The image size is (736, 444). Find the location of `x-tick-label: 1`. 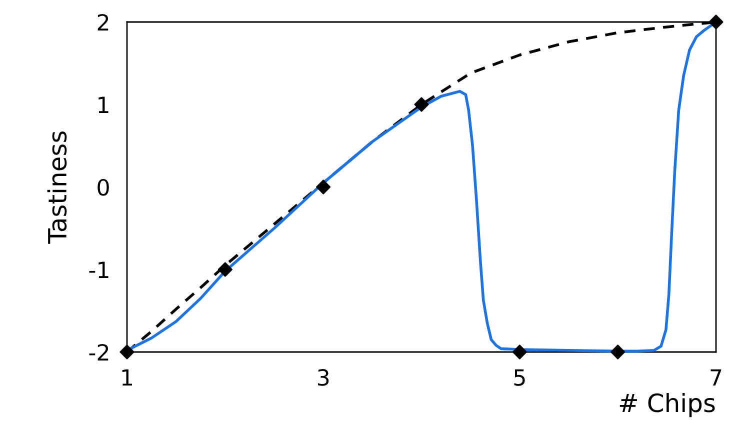

x-tick-label: 1 is located at coordinates (127, 377).